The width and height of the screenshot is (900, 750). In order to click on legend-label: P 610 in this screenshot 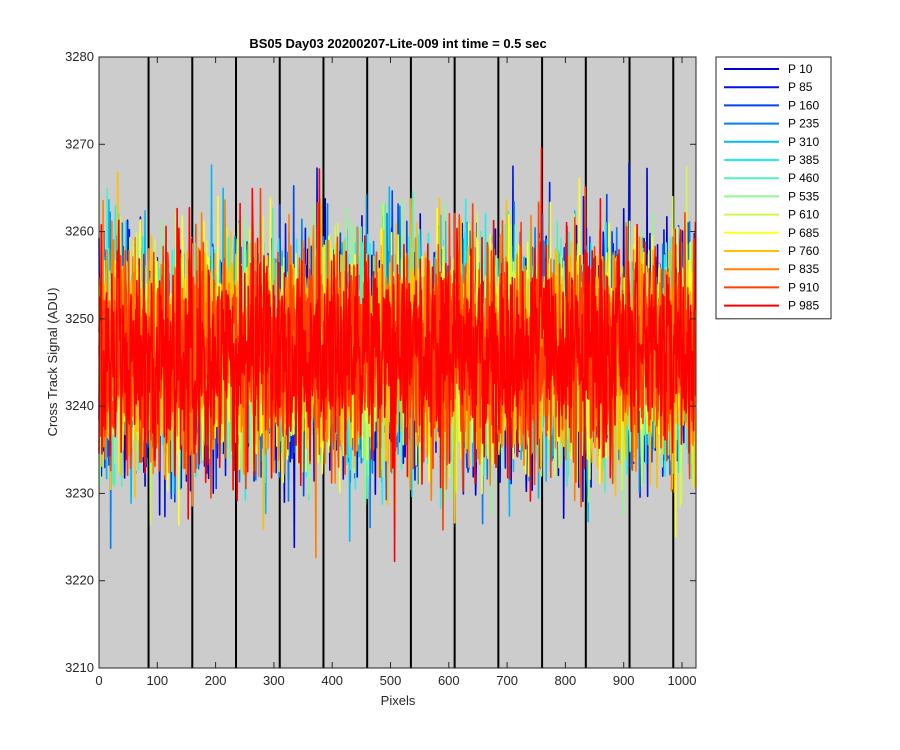, I will do `click(803, 215)`.